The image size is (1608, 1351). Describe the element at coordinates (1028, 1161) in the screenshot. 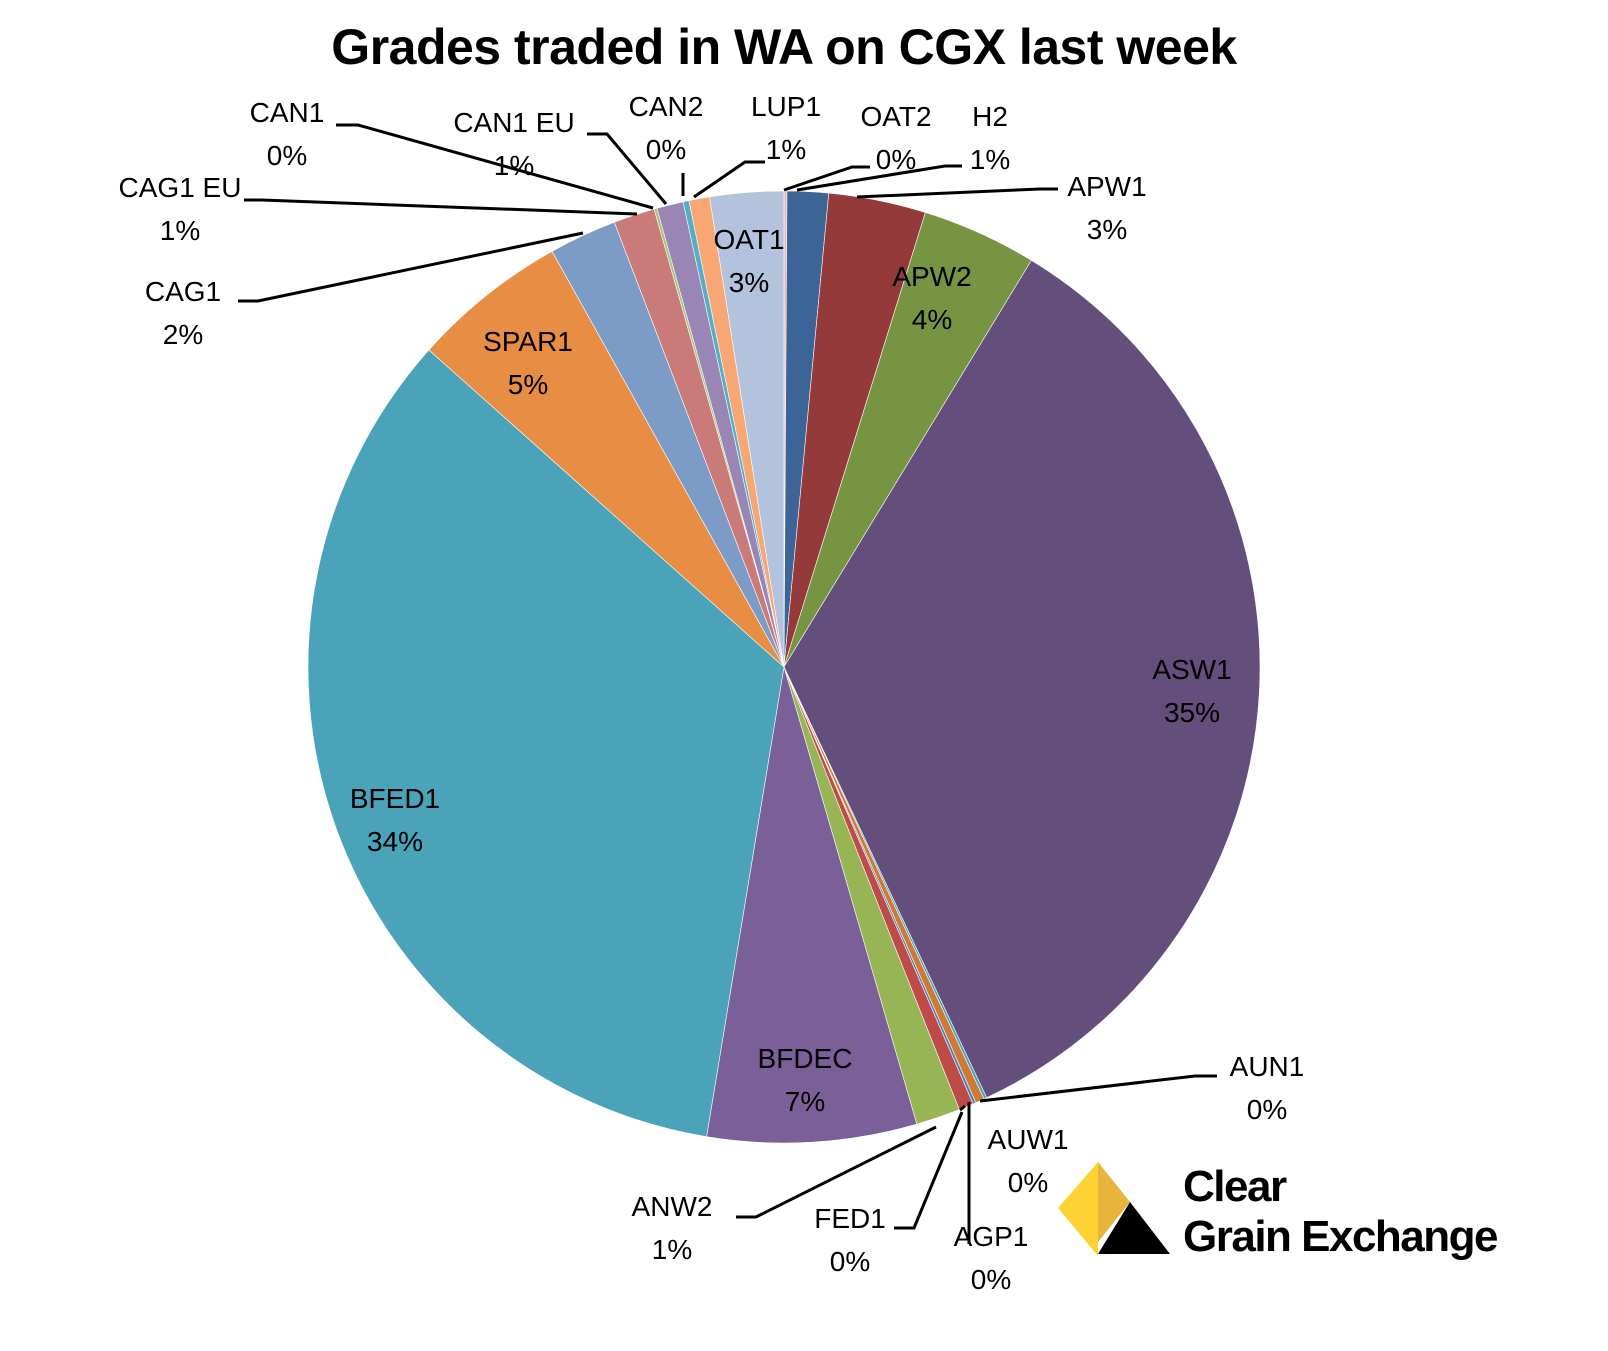

I see `slice-label-auw1: AUW1 0%` at that location.